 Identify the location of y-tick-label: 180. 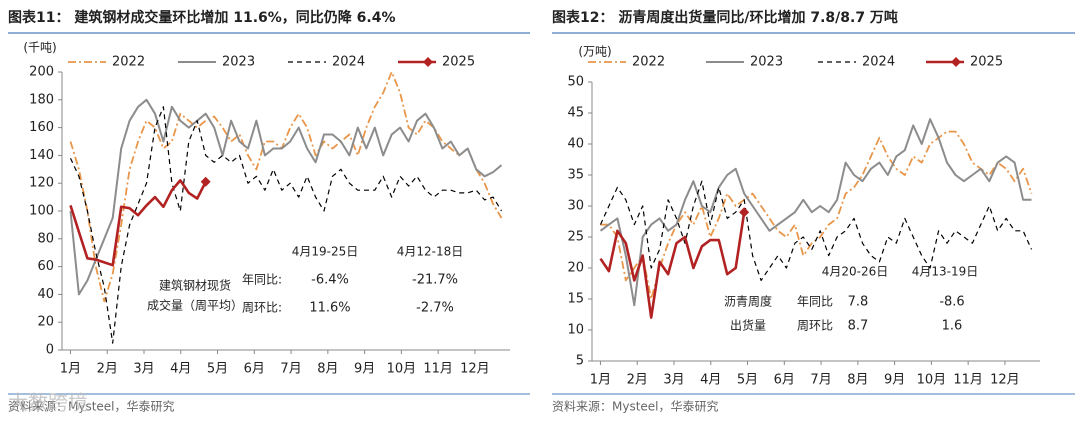
(41, 99).